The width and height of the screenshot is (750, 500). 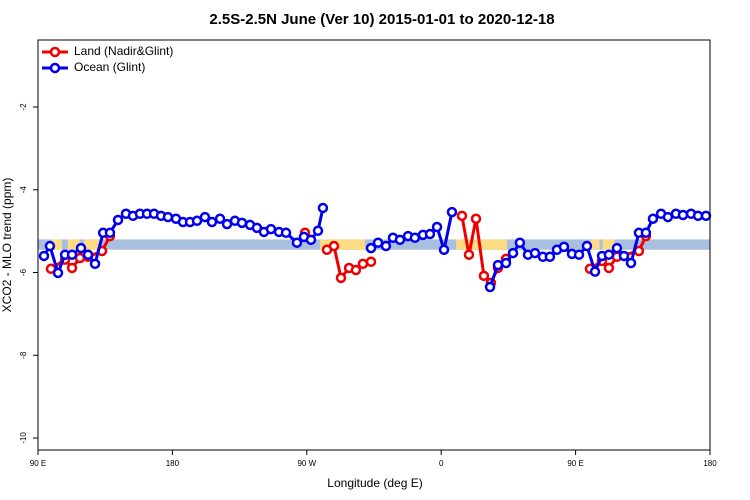 What do you see at coordinates (441, 463) in the screenshot?
I see `x-tick-label: 0` at bounding box center [441, 463].